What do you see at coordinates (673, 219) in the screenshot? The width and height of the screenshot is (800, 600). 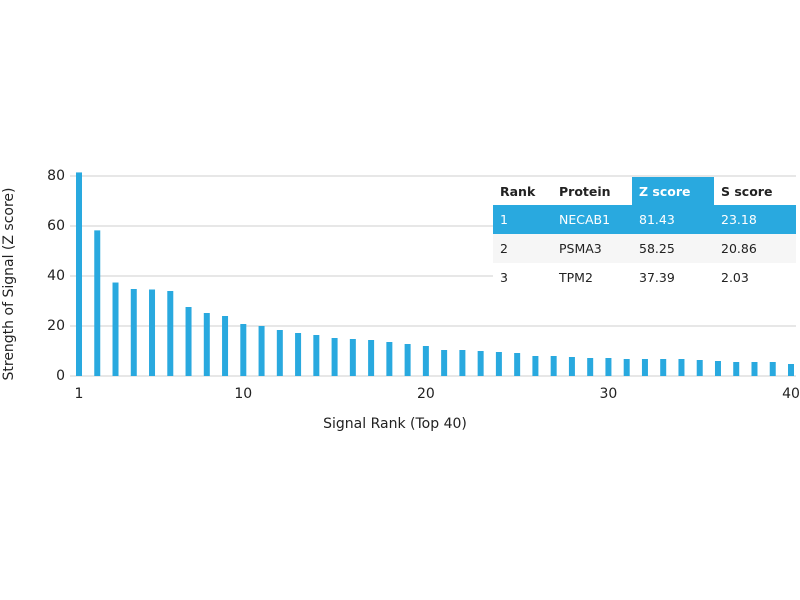 I see `table-cell: 81.43` at bounding box center [673, 219].